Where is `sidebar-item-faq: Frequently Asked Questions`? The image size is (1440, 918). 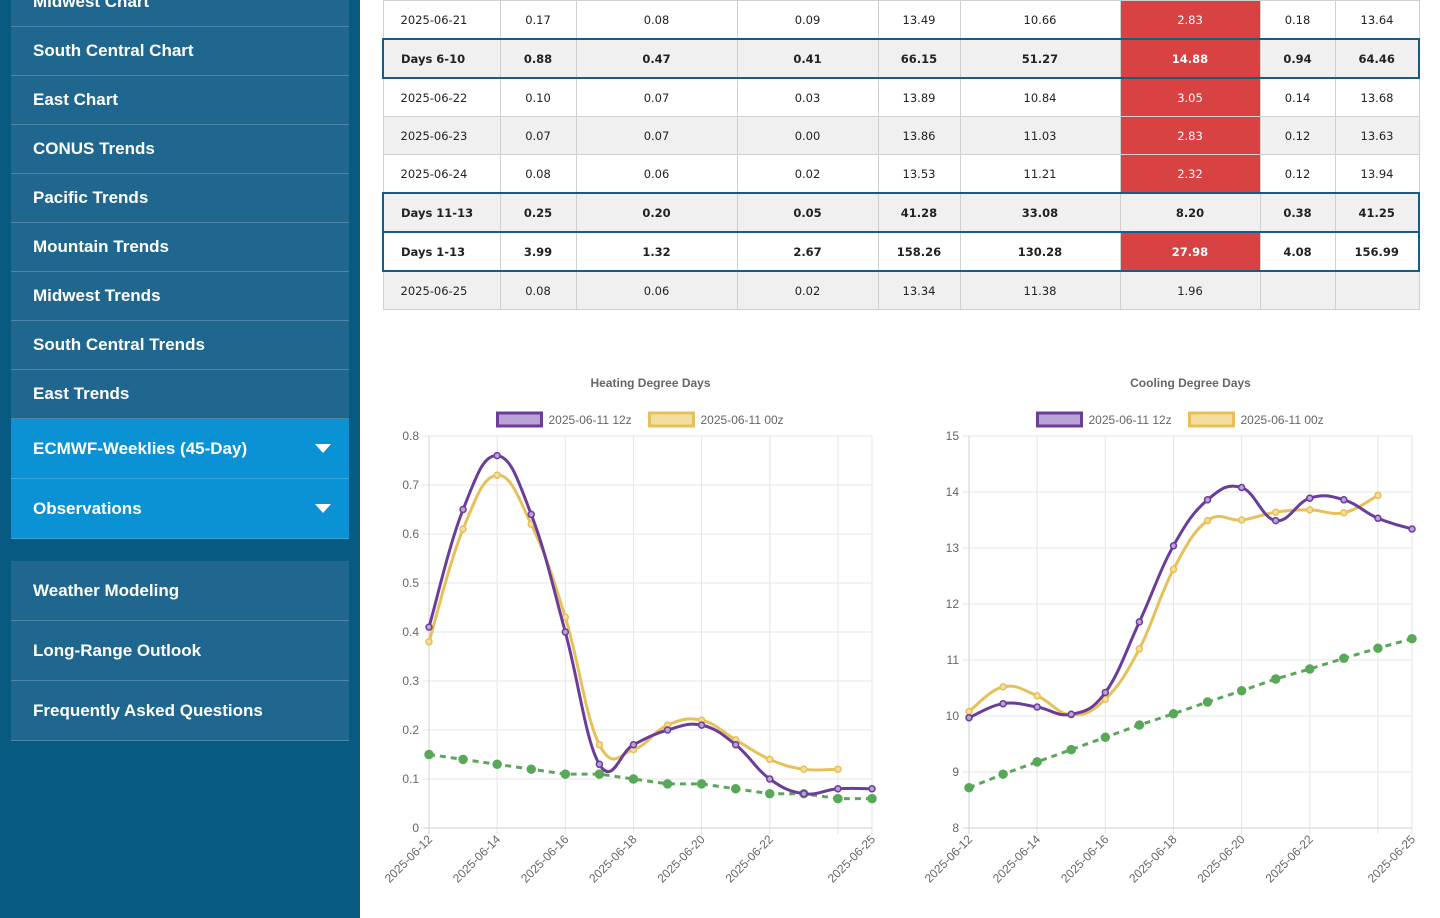 sidebar-item-faq: Frequently Asked Questions is located at coordinates (180, 711).